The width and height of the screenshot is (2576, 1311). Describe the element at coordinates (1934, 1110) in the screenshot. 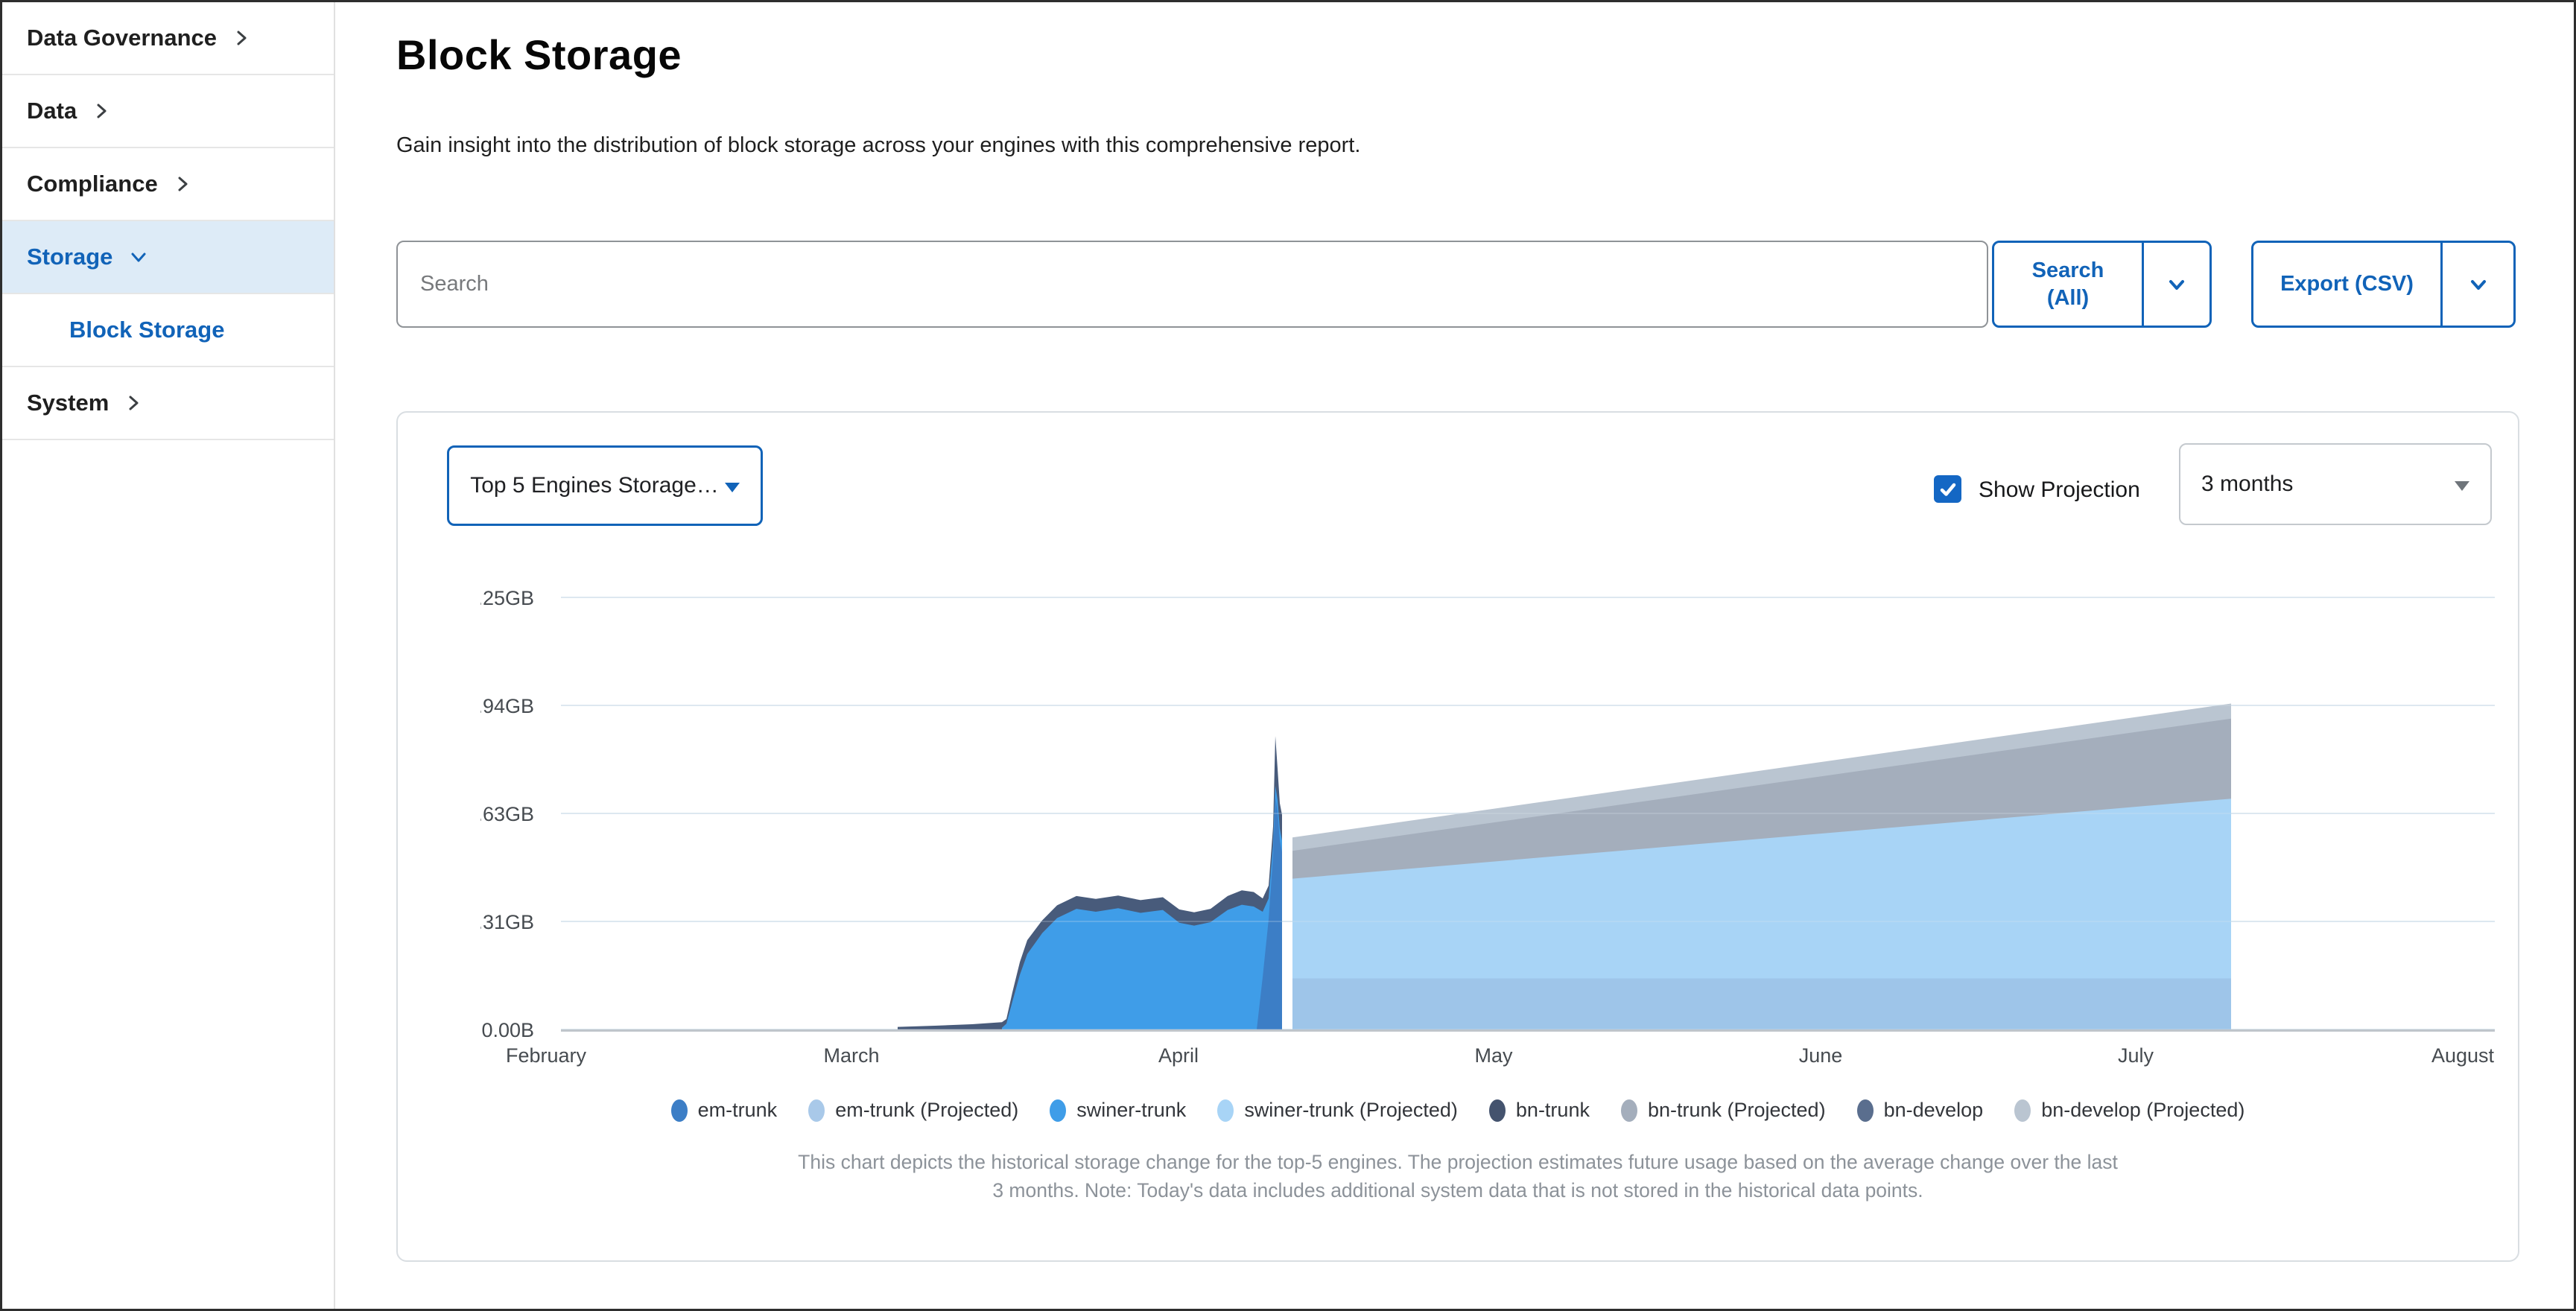

I see `legend-label: bn-develop` at that location.